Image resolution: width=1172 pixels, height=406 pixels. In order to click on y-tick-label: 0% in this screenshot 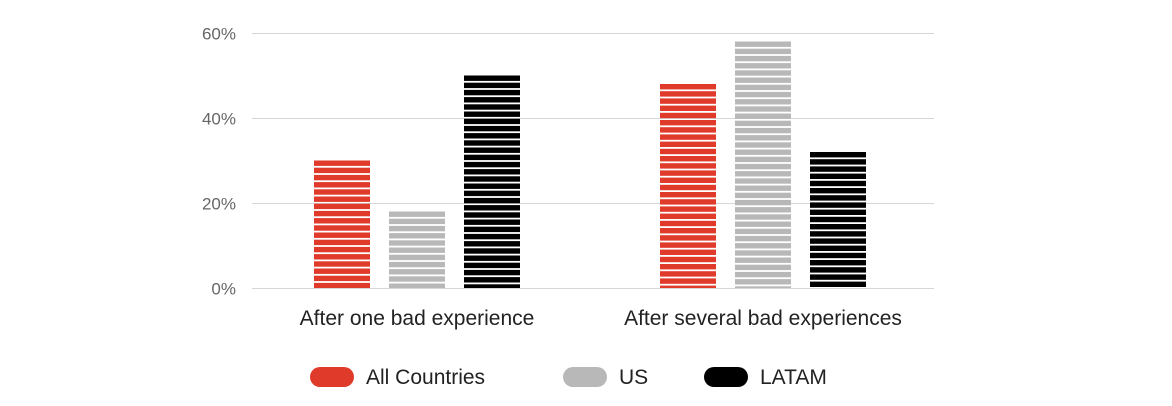, I will do `click(223, 289)`.